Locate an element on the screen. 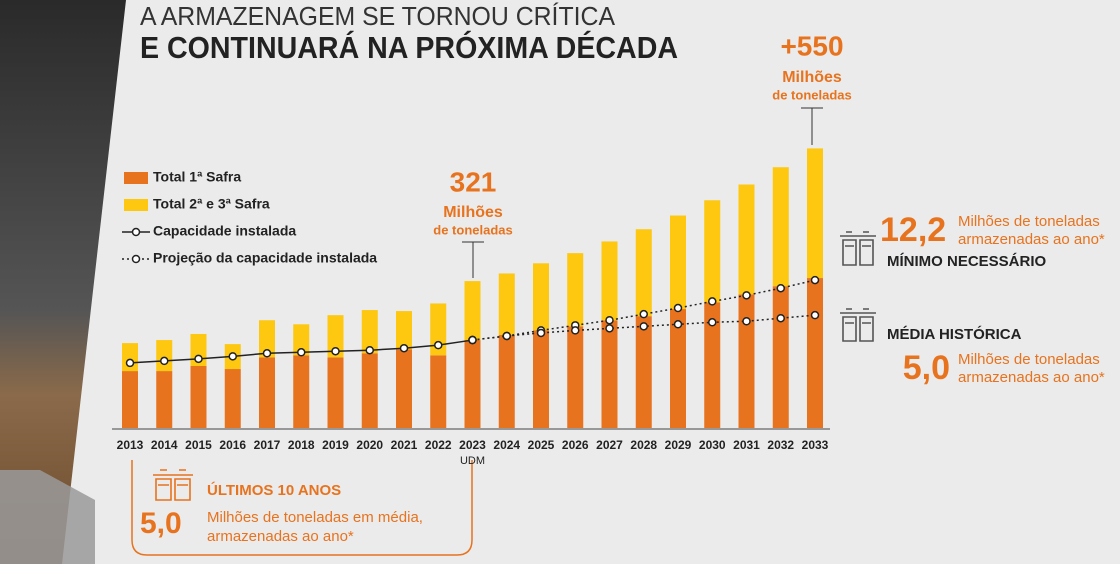 Image resolution: width=1120 pixels, height=564 pixels. x-tick-label: 2033 is located at coordinates (815, 445).